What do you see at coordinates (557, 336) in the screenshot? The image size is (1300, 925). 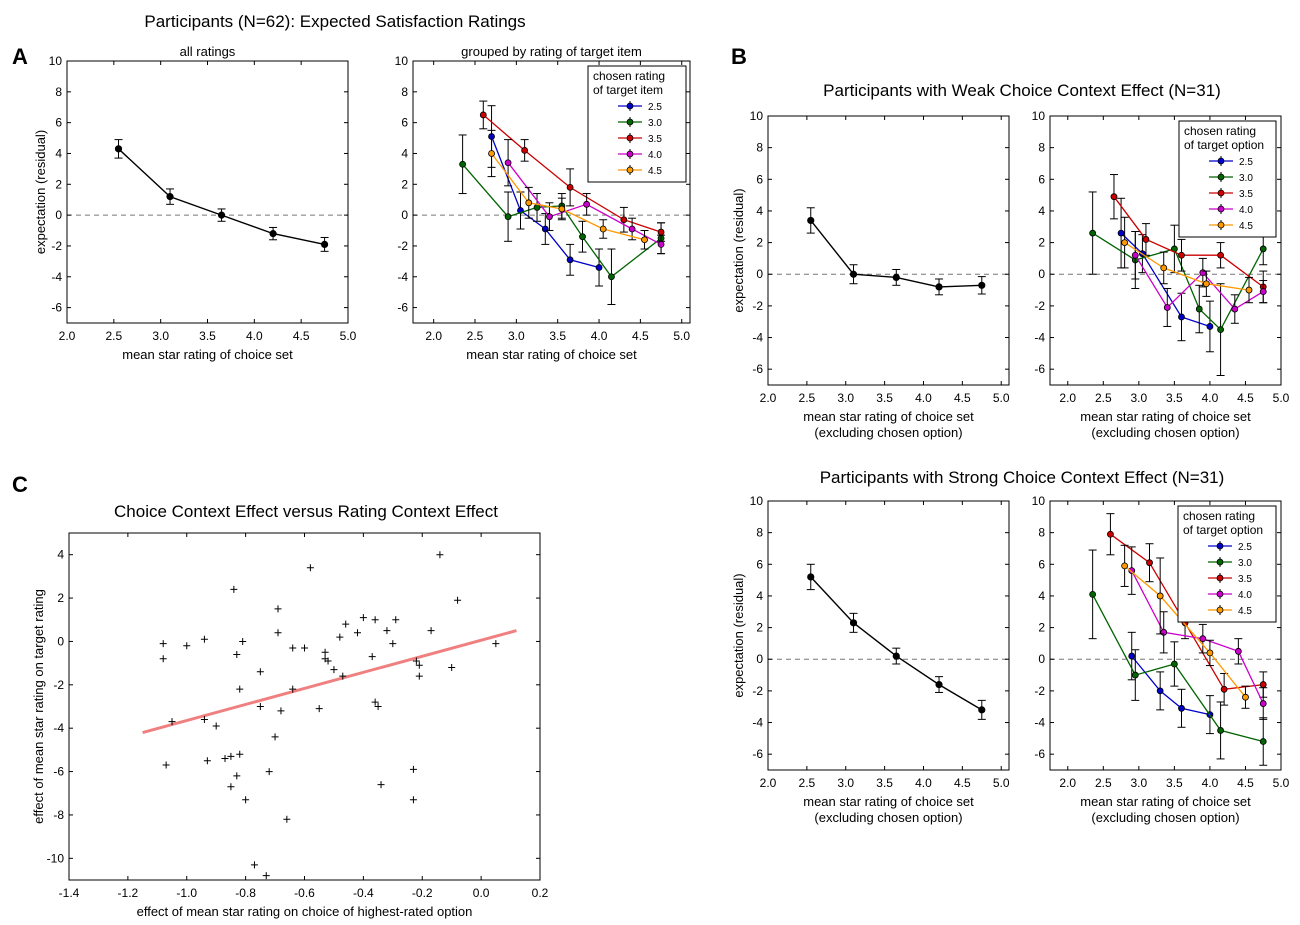 I see `x-tick-label: 3.5` at bounding box center [557, 336].